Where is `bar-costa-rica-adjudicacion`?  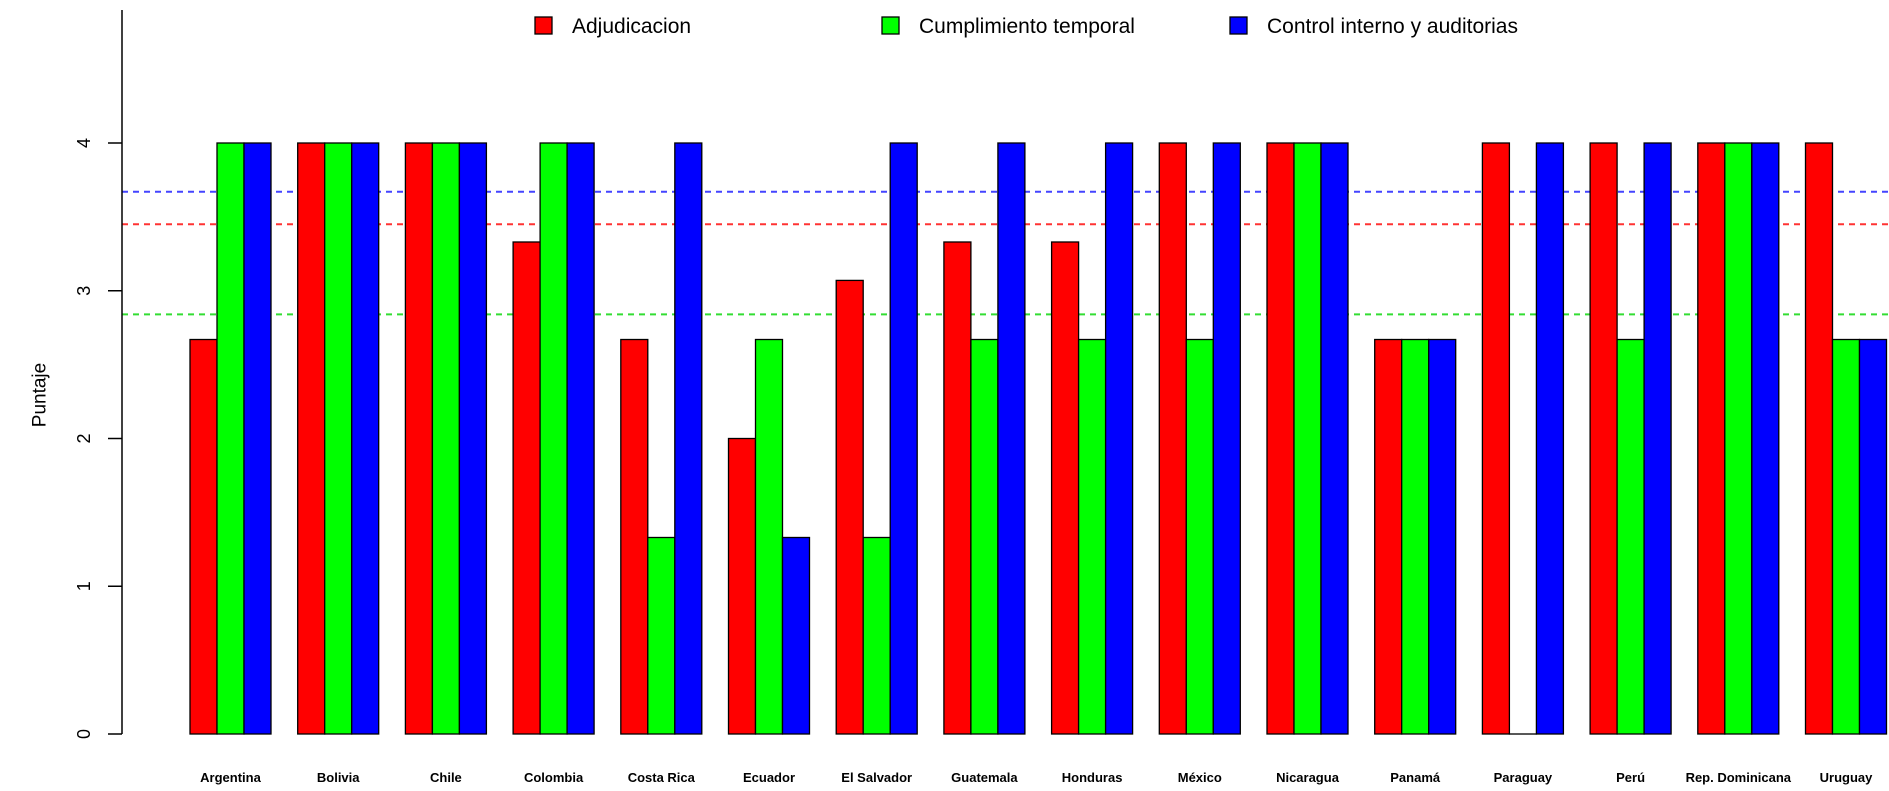
bar-costa-rica-adjudicacion is located at coordinates (634, 536).